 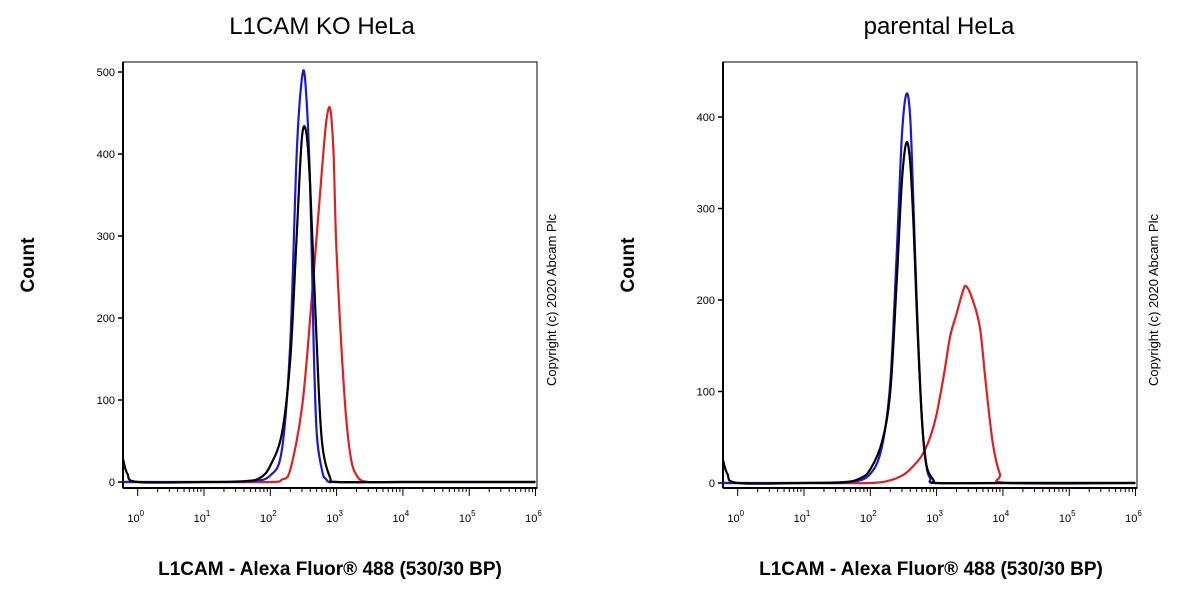 I want to click on series-line-red, so click(x=929, y=384).